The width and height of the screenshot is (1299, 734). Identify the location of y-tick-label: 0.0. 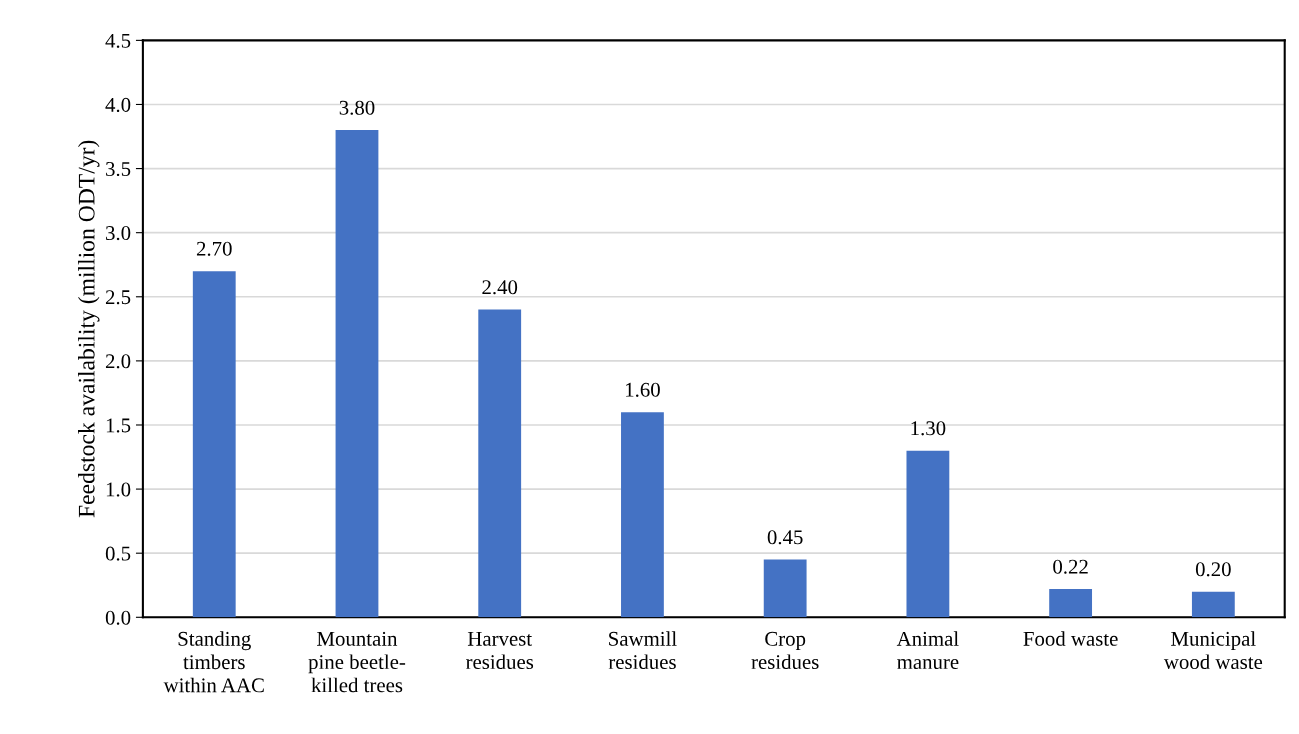
(118, 617).